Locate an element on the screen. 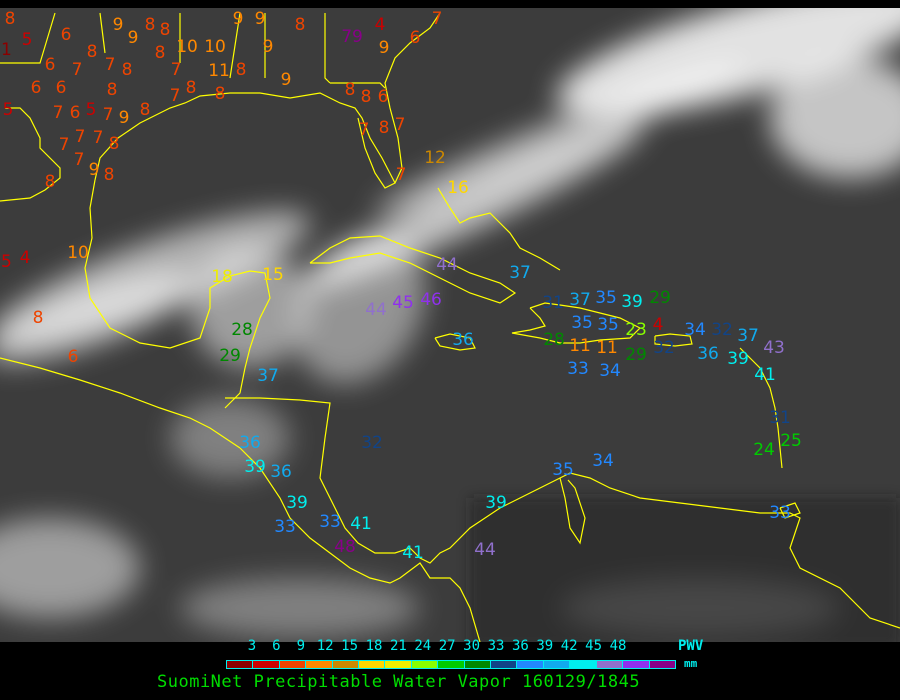 The height and width of the screenshot is (700, 900). pwv-station-value: 79 is located at coordinates (352, 37).